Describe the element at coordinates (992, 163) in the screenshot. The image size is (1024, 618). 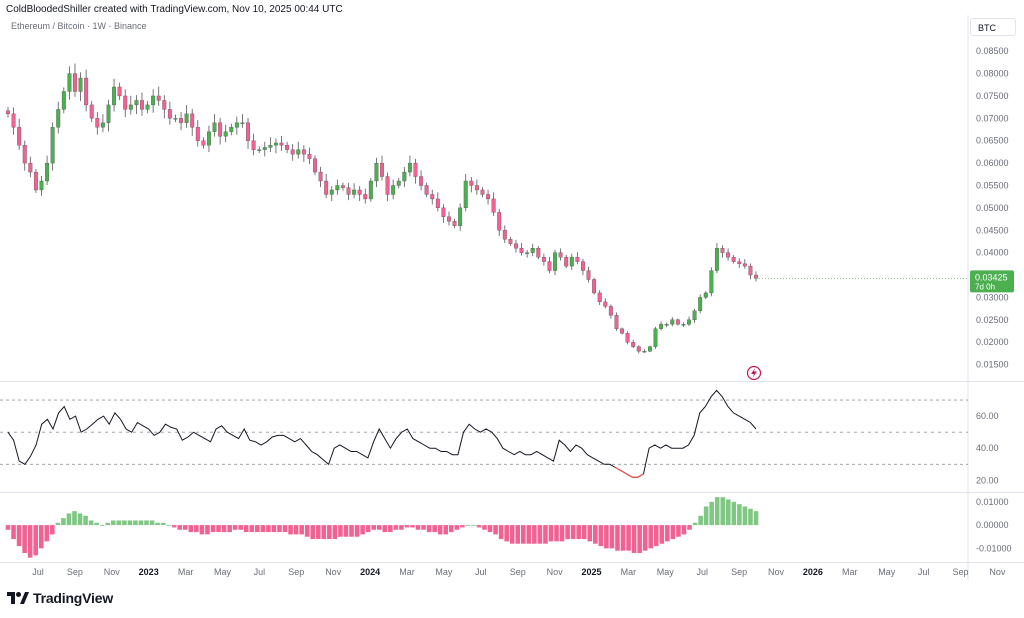
I see `price-tick-label: 0.06000` at that location.